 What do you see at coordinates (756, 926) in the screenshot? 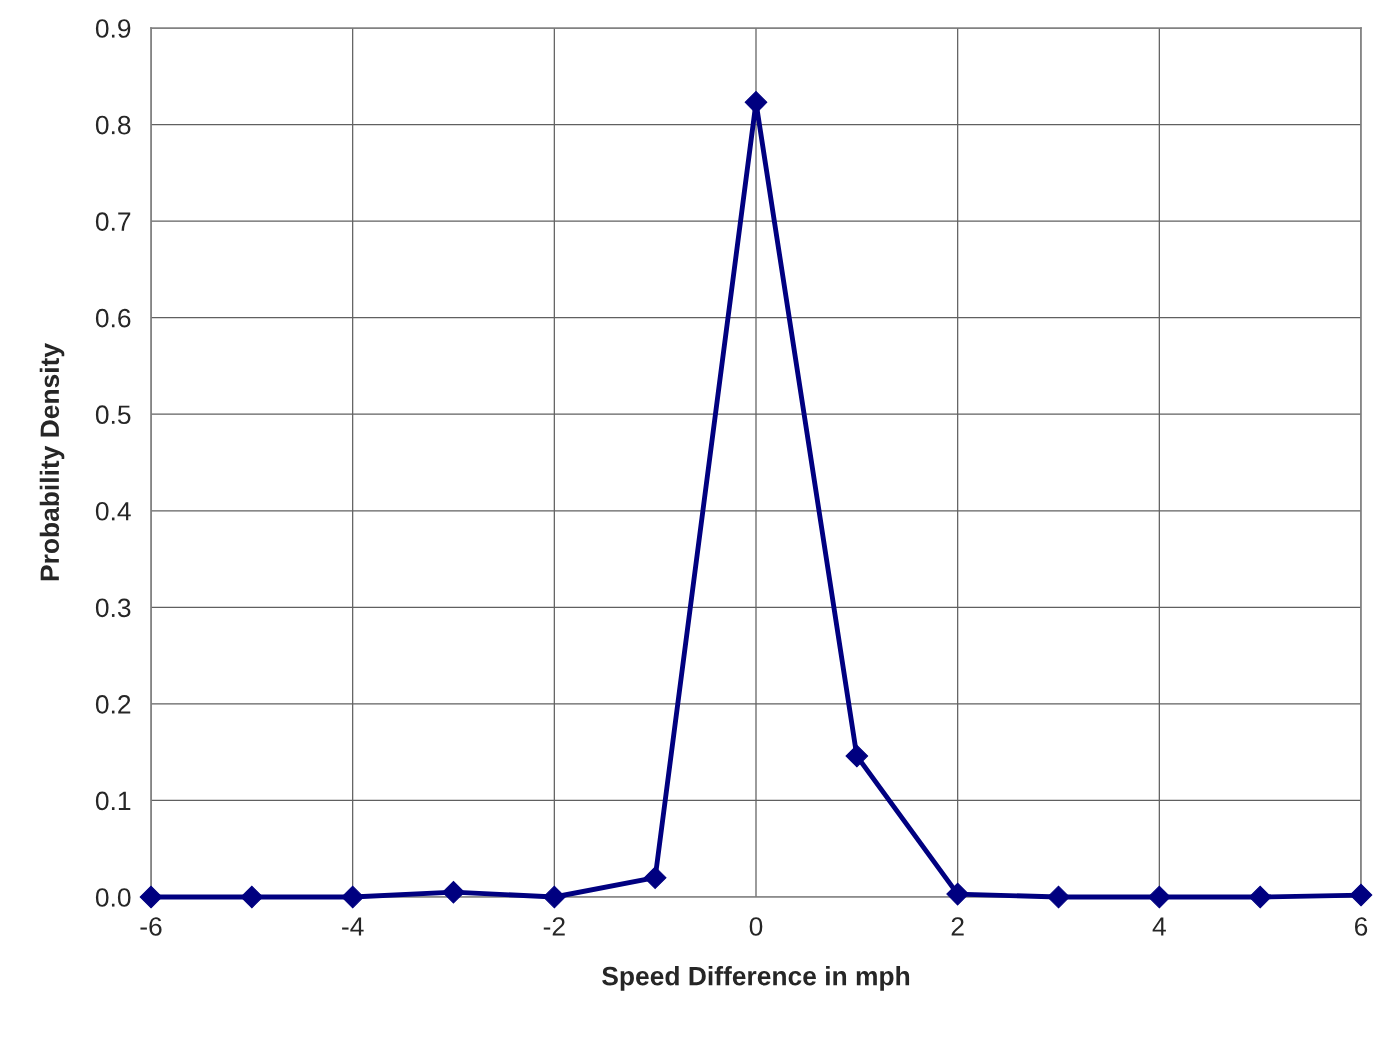
I see `x-tick-label: 0` at bounding box center [756, 926].